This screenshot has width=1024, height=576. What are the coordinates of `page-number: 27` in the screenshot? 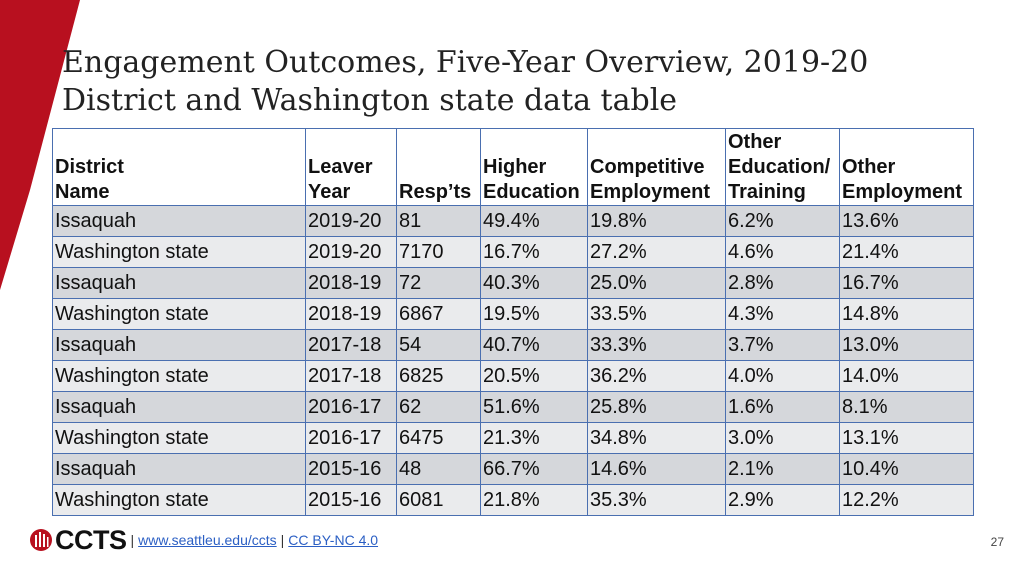 It's located at (997, 542).